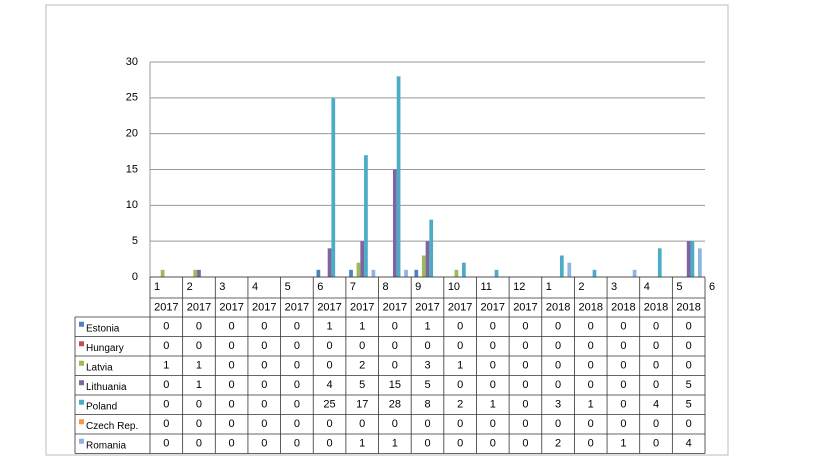  I want to click on legend-label: Latvia, so click(99, 367).